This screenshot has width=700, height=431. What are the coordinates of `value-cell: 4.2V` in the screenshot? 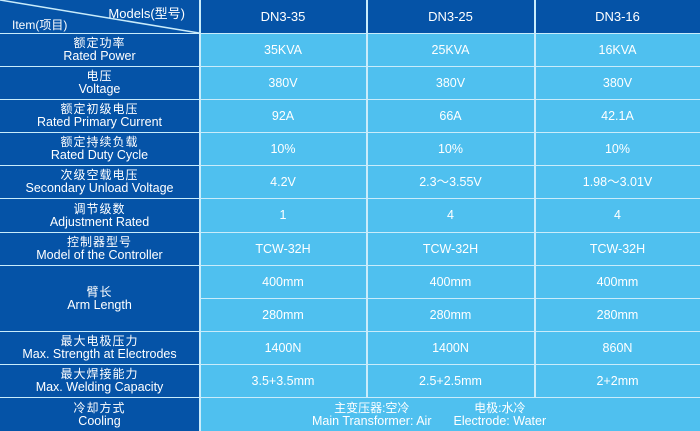 It's located at (283, 182).